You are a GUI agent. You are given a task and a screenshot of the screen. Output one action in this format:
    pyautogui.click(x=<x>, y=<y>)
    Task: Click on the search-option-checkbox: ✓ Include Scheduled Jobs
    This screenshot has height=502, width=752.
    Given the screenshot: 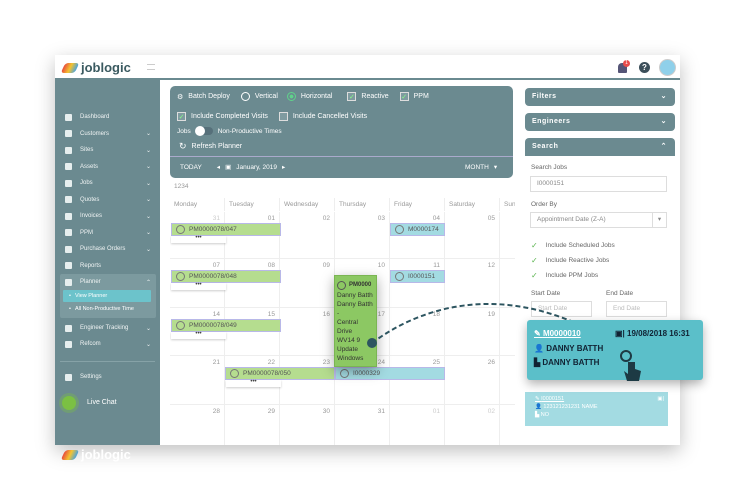 What is the action you would take?
    pyautogui.click(x=573, y=245)
    